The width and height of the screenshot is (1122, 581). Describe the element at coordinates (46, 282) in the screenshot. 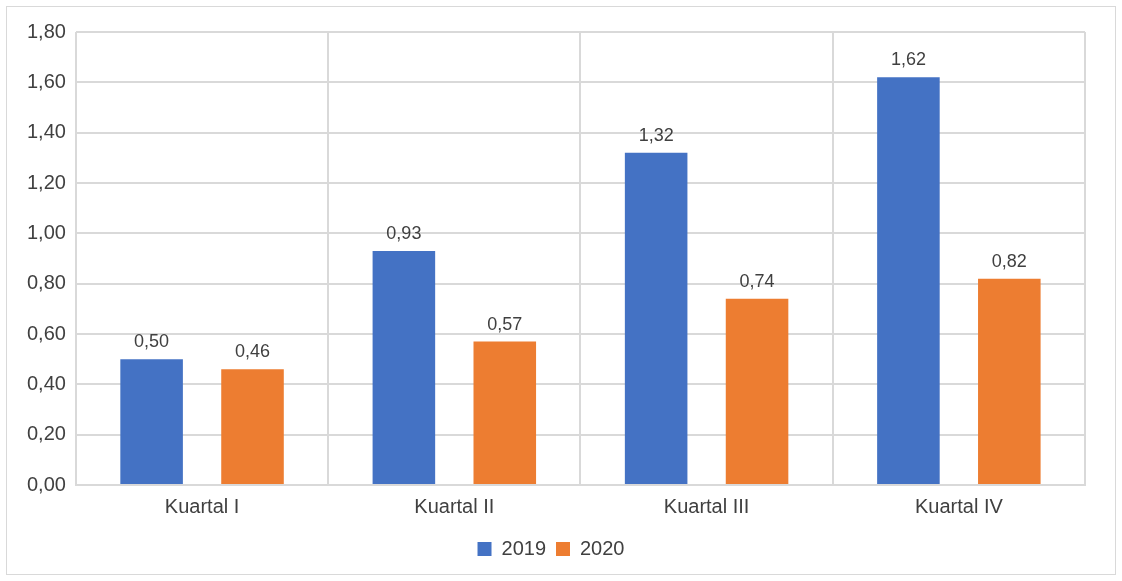

I see `y-tick-label: 0,80` at that location.